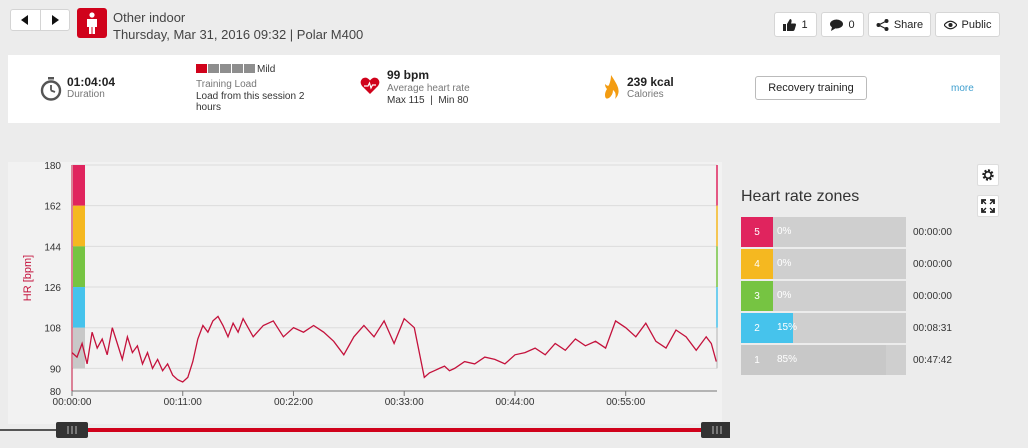 The image size is (1028, 448). I want to click on x-tick-label: 00:33:00, so click(404, 402).